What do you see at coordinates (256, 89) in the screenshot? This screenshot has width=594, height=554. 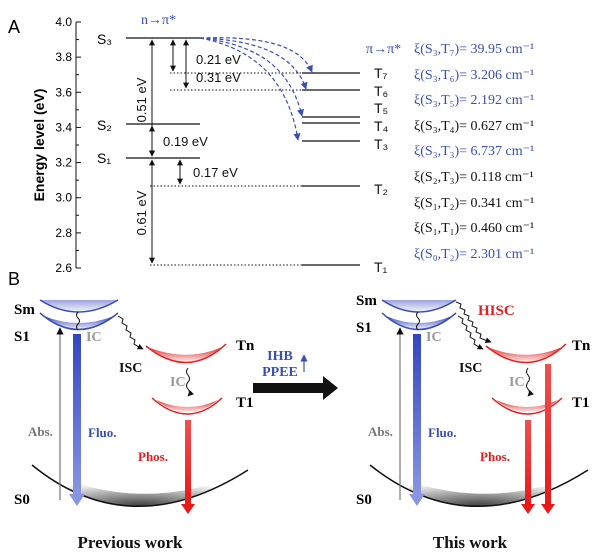 I see `hisc-curved-arrows` at bounding box center [256, 89].